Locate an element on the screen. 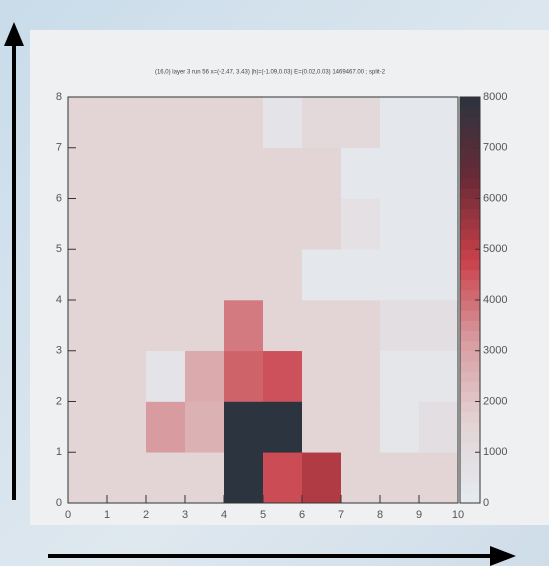 The width and height of the screenshot is (549, 566). x-tick-label: 1 is located at coordinates (107, 515).